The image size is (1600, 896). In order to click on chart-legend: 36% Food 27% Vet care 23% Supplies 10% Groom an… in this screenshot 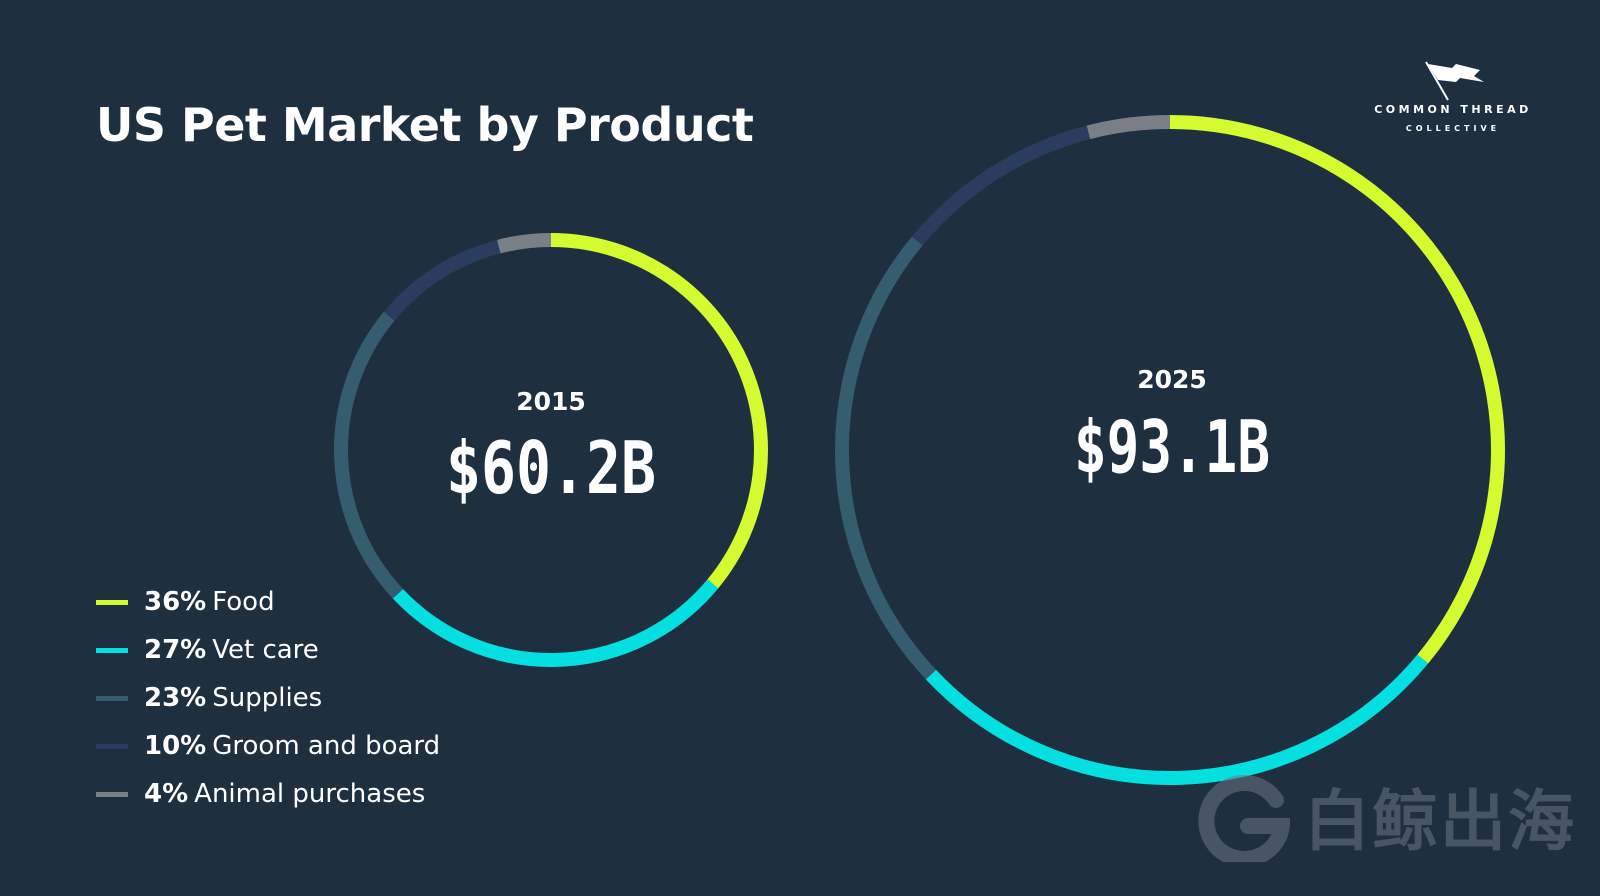, I will do `click(268, 698)`.